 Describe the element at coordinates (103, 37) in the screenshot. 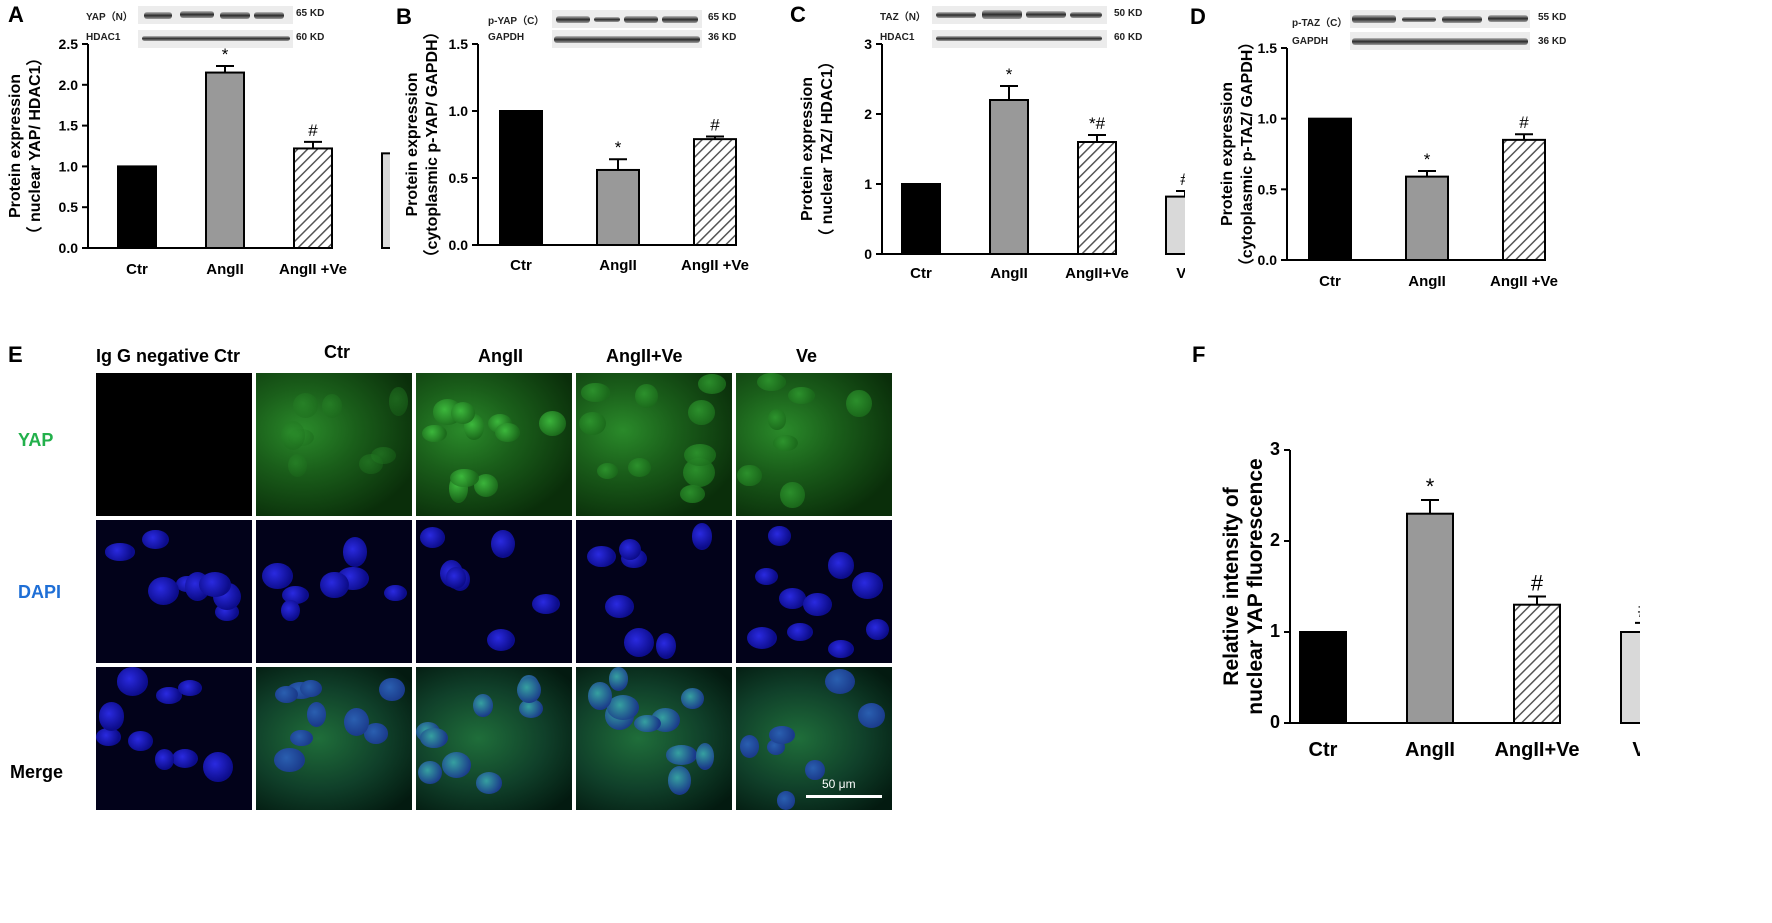

I see `blot-a-row2-name: HDAC1` at that location.